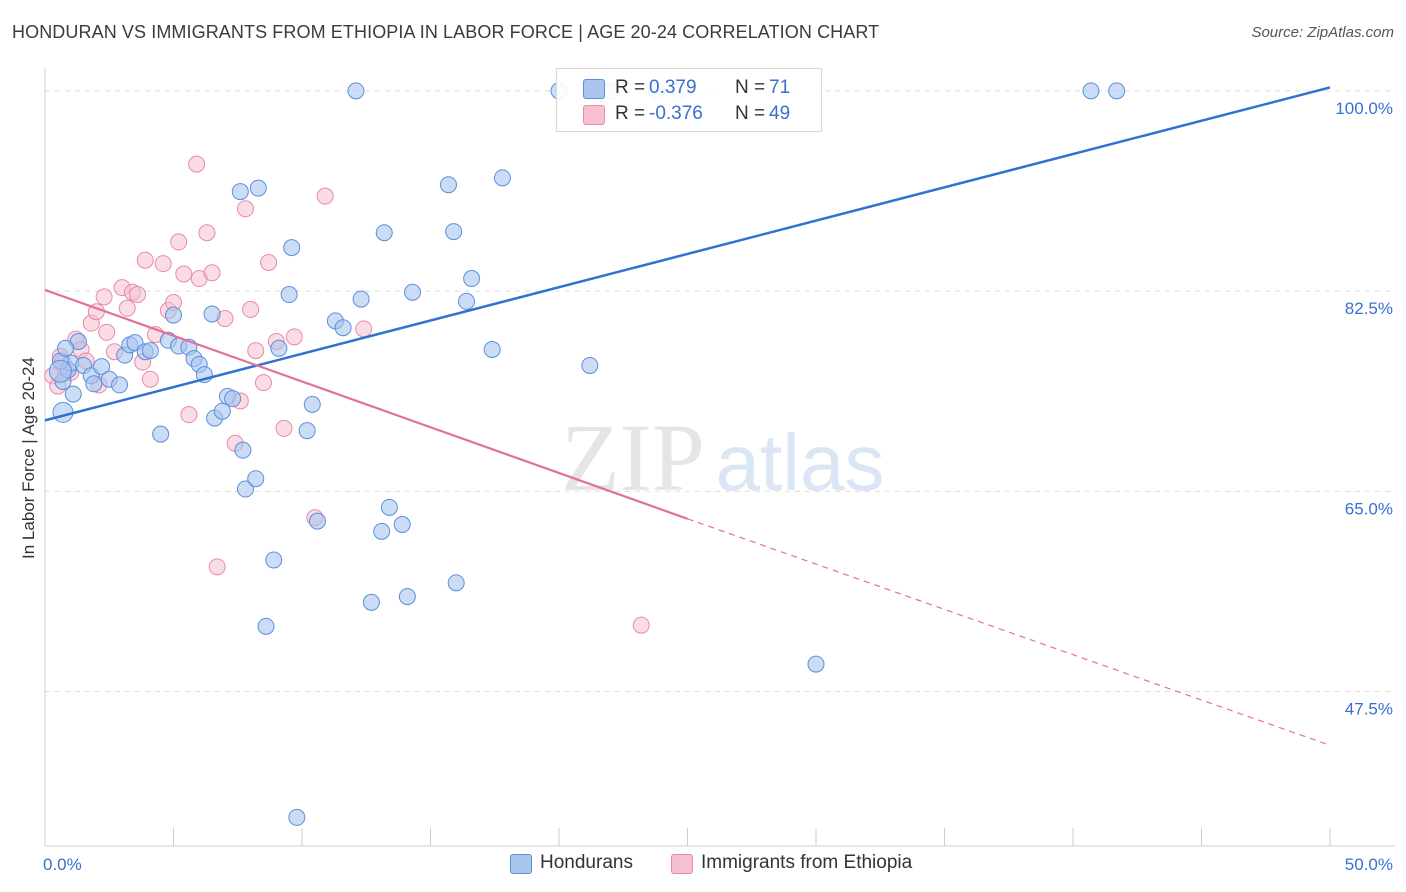 This screenshot has width=1406, height=892. I want to click on legend-n-value-hondurans: 71, so click(780, 87).